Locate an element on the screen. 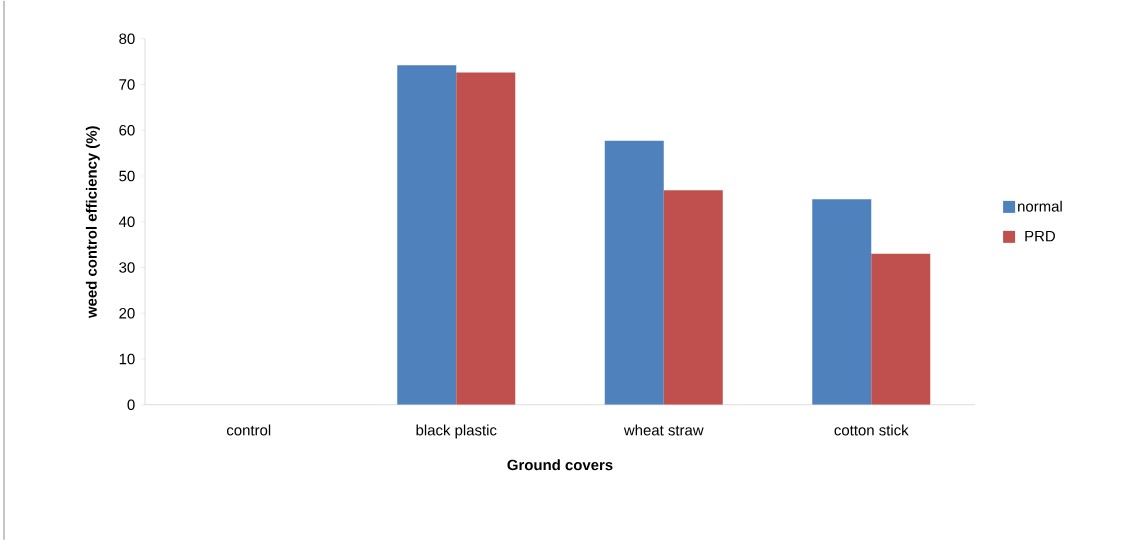 The width and height of the screenshot is (1124, 540). y-tick-label: 0 is located at coordinates (131, 404).